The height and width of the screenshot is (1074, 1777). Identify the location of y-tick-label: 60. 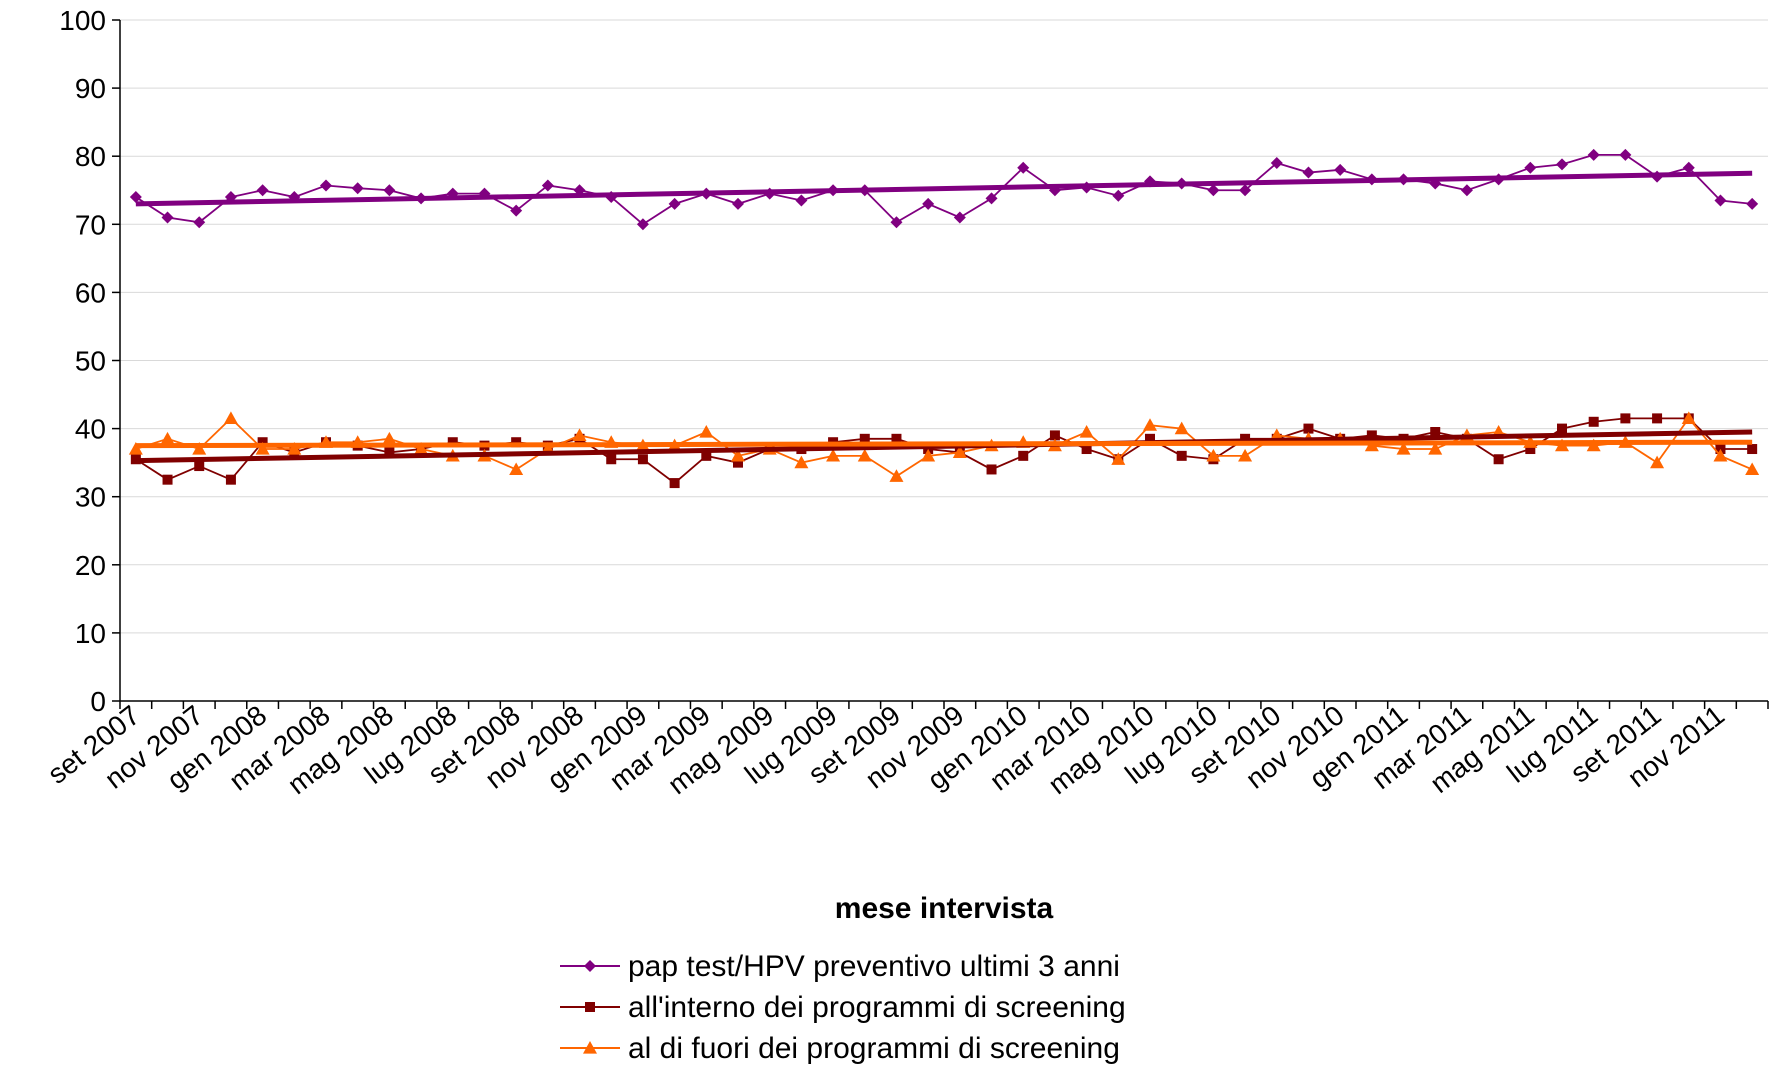
(90, 292).